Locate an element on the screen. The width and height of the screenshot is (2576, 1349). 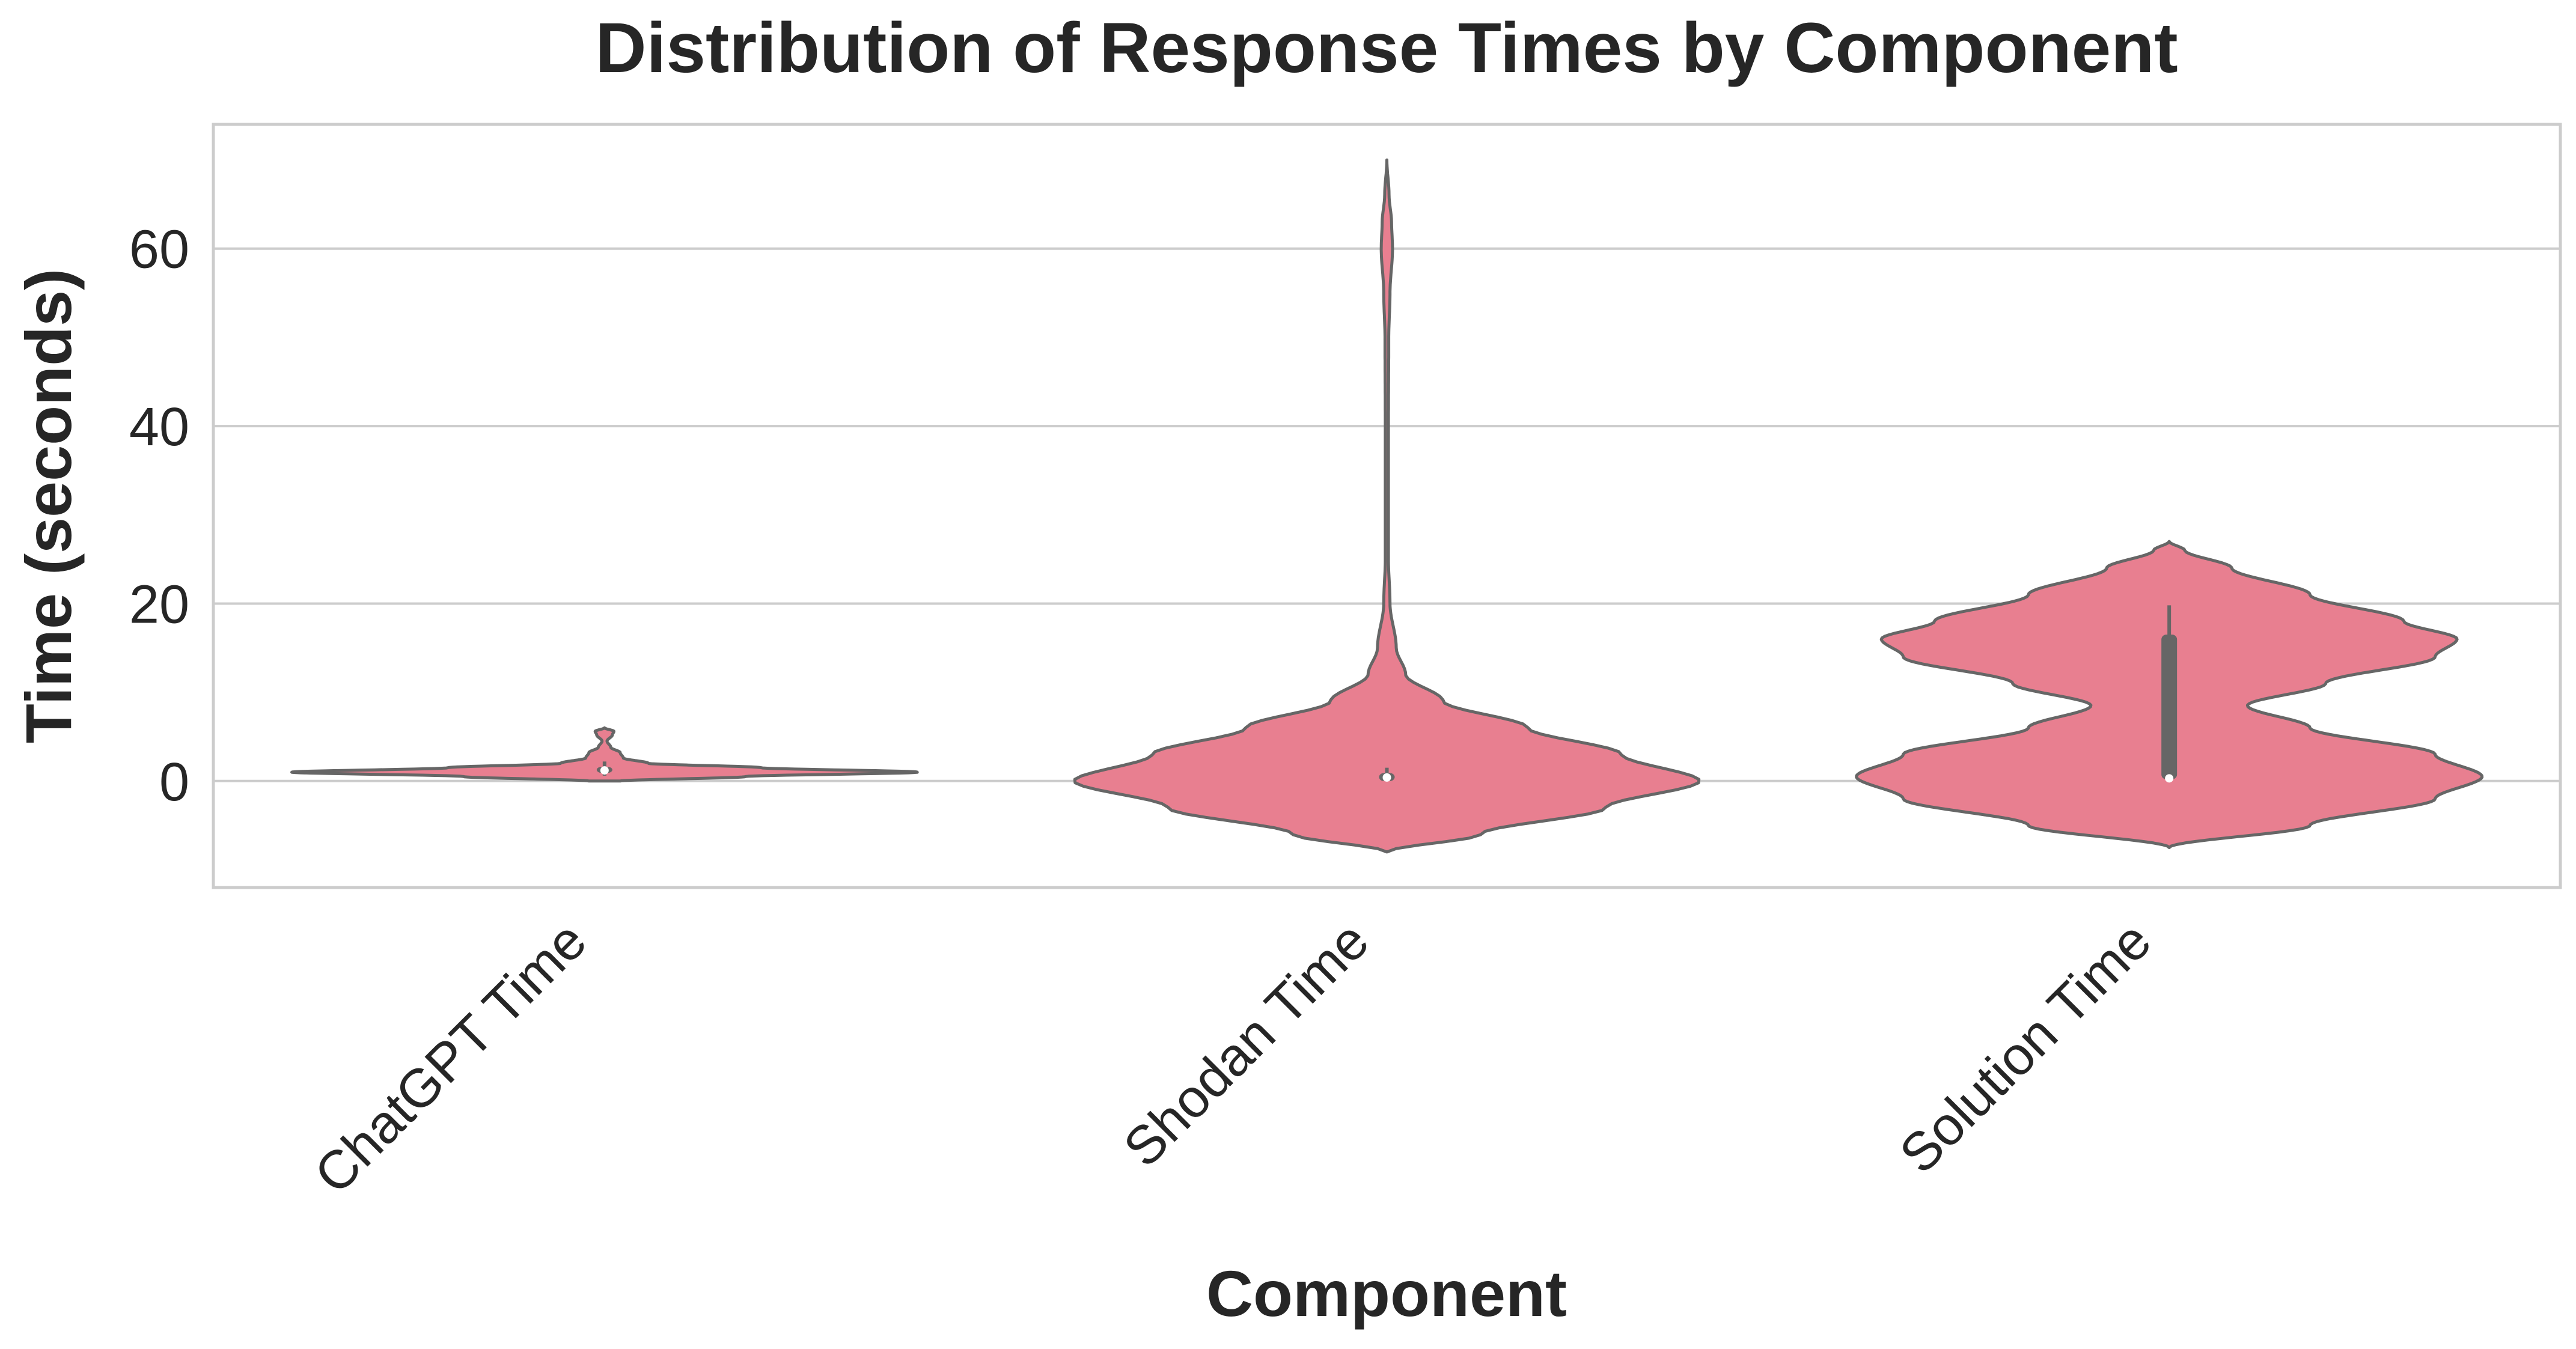
violin-iqr-box is located at coordinates (2169, 707).